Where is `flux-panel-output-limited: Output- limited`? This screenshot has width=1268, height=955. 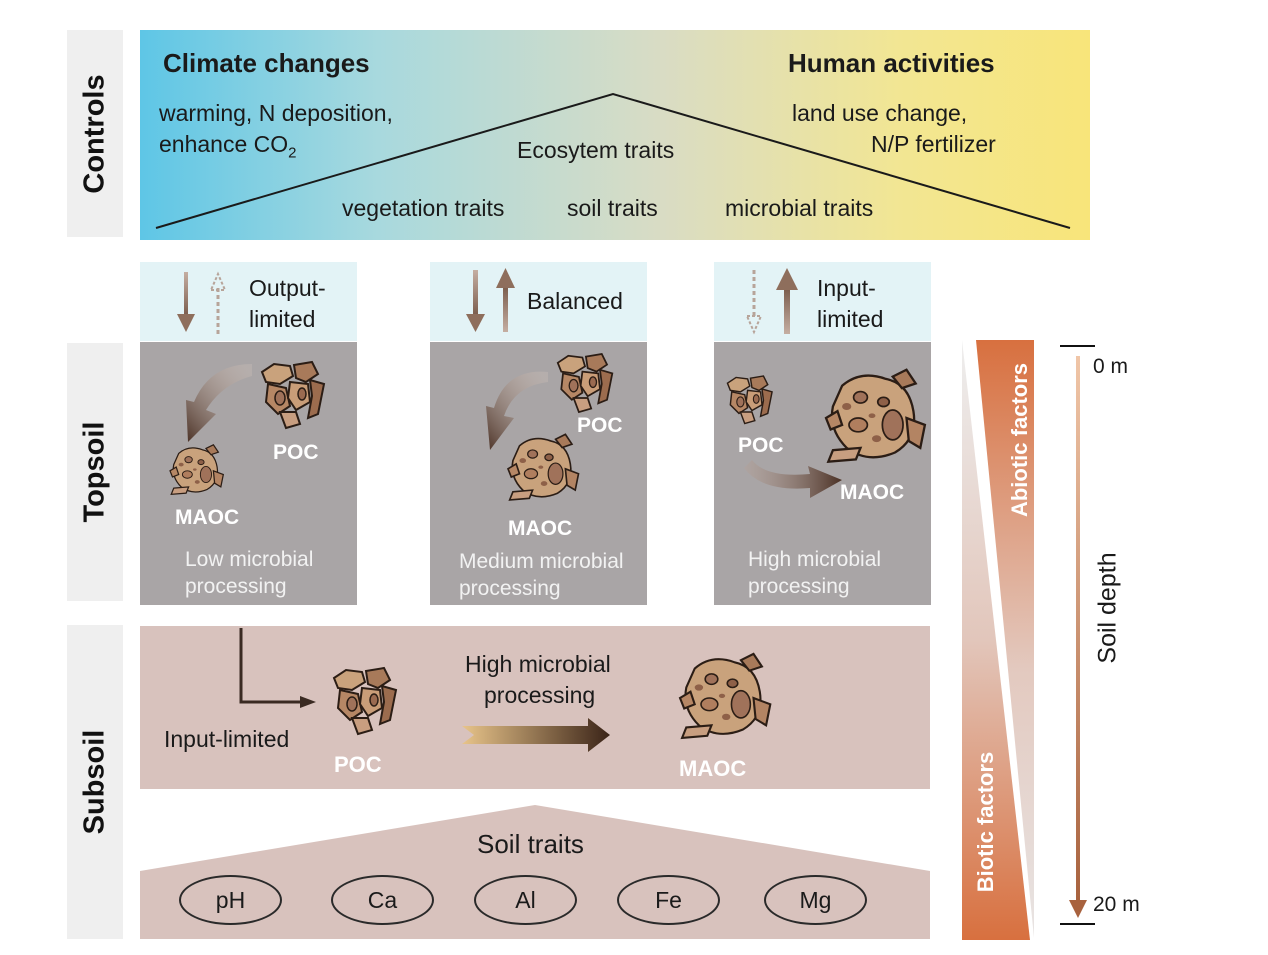
flux-panel-output-limited: Output- limited is located at coordinates (248, 301).